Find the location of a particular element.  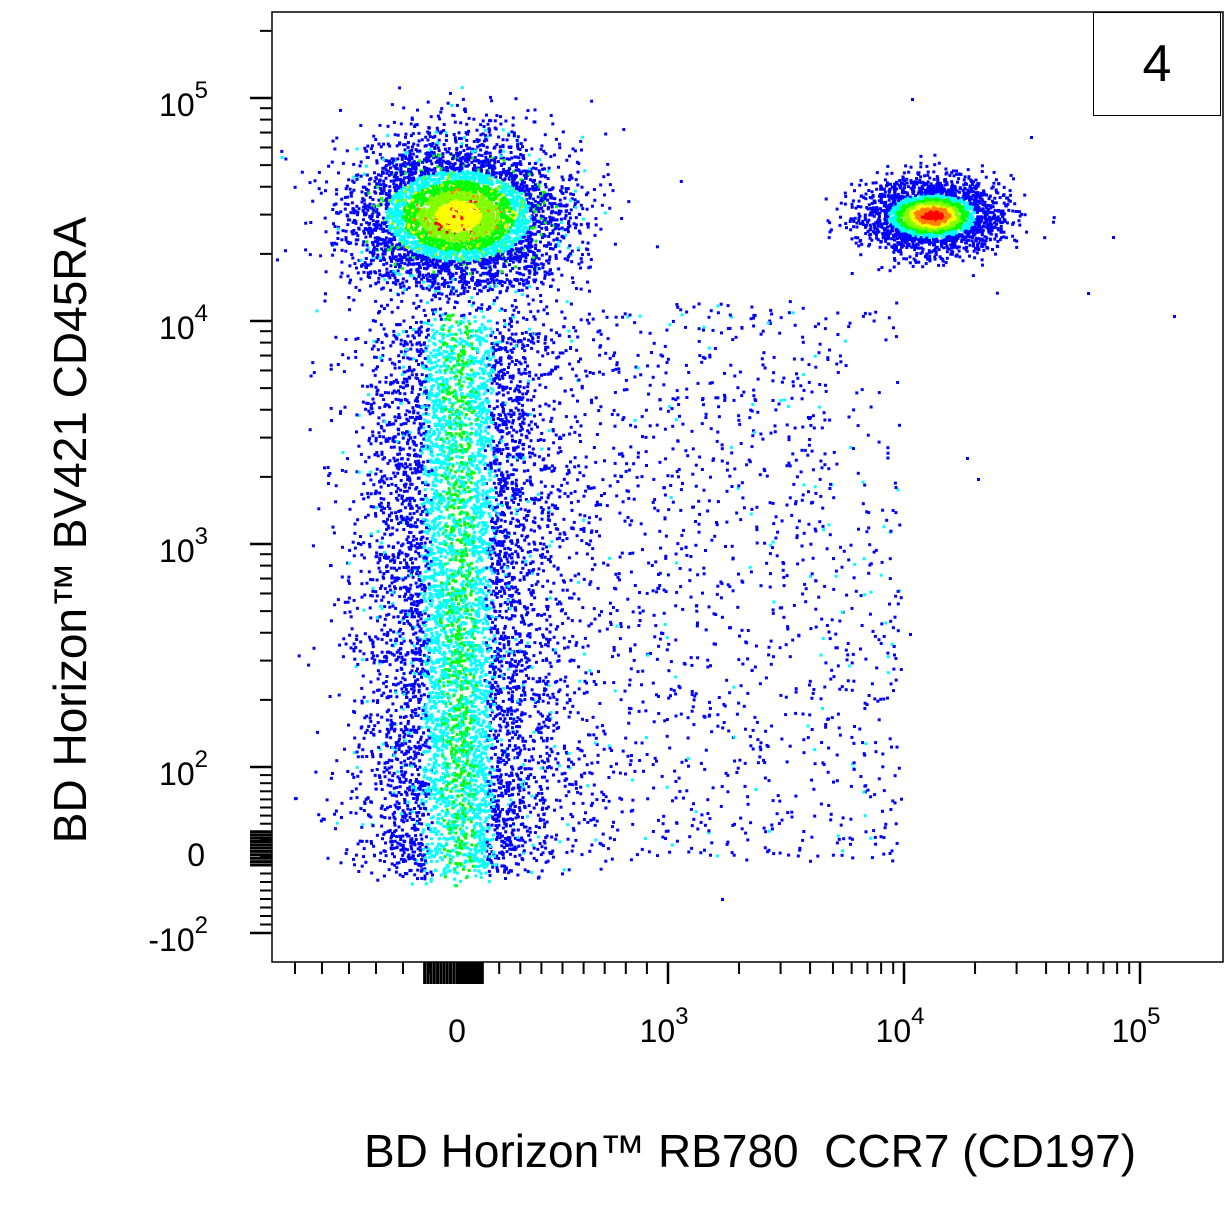

y-tick-label: -102 is located at coordinates (178, 935).